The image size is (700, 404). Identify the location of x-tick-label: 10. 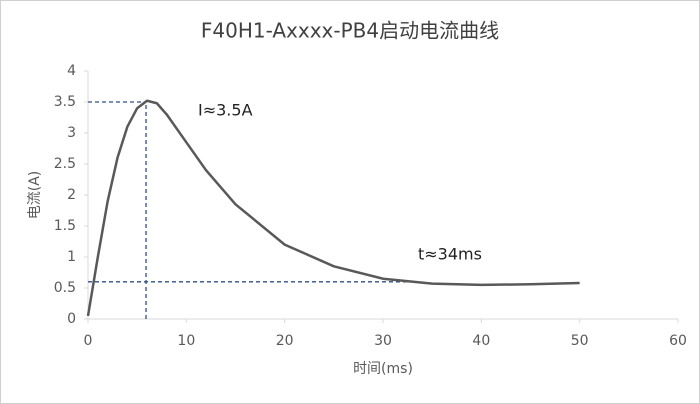
(186, 341).